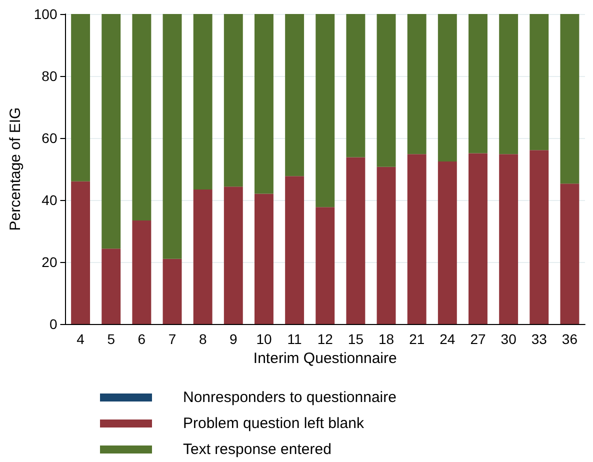  What do you see at coordinates (325, 339) in the screenshot?
I see `x-tick-label: 12` at bounding box center [325, 339].